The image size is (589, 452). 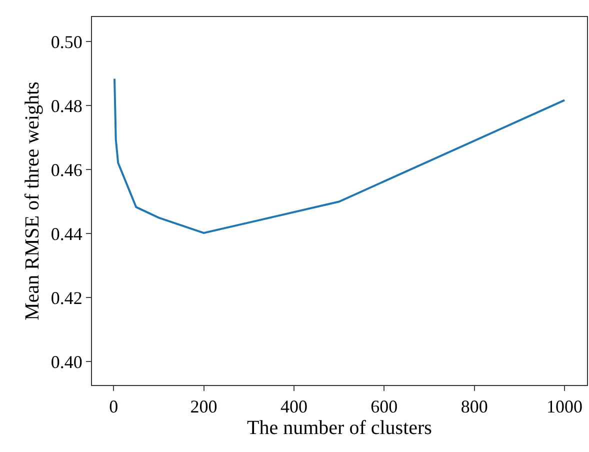 I want to click on y-tick-label: 0.48, so click(x=66, y=106).